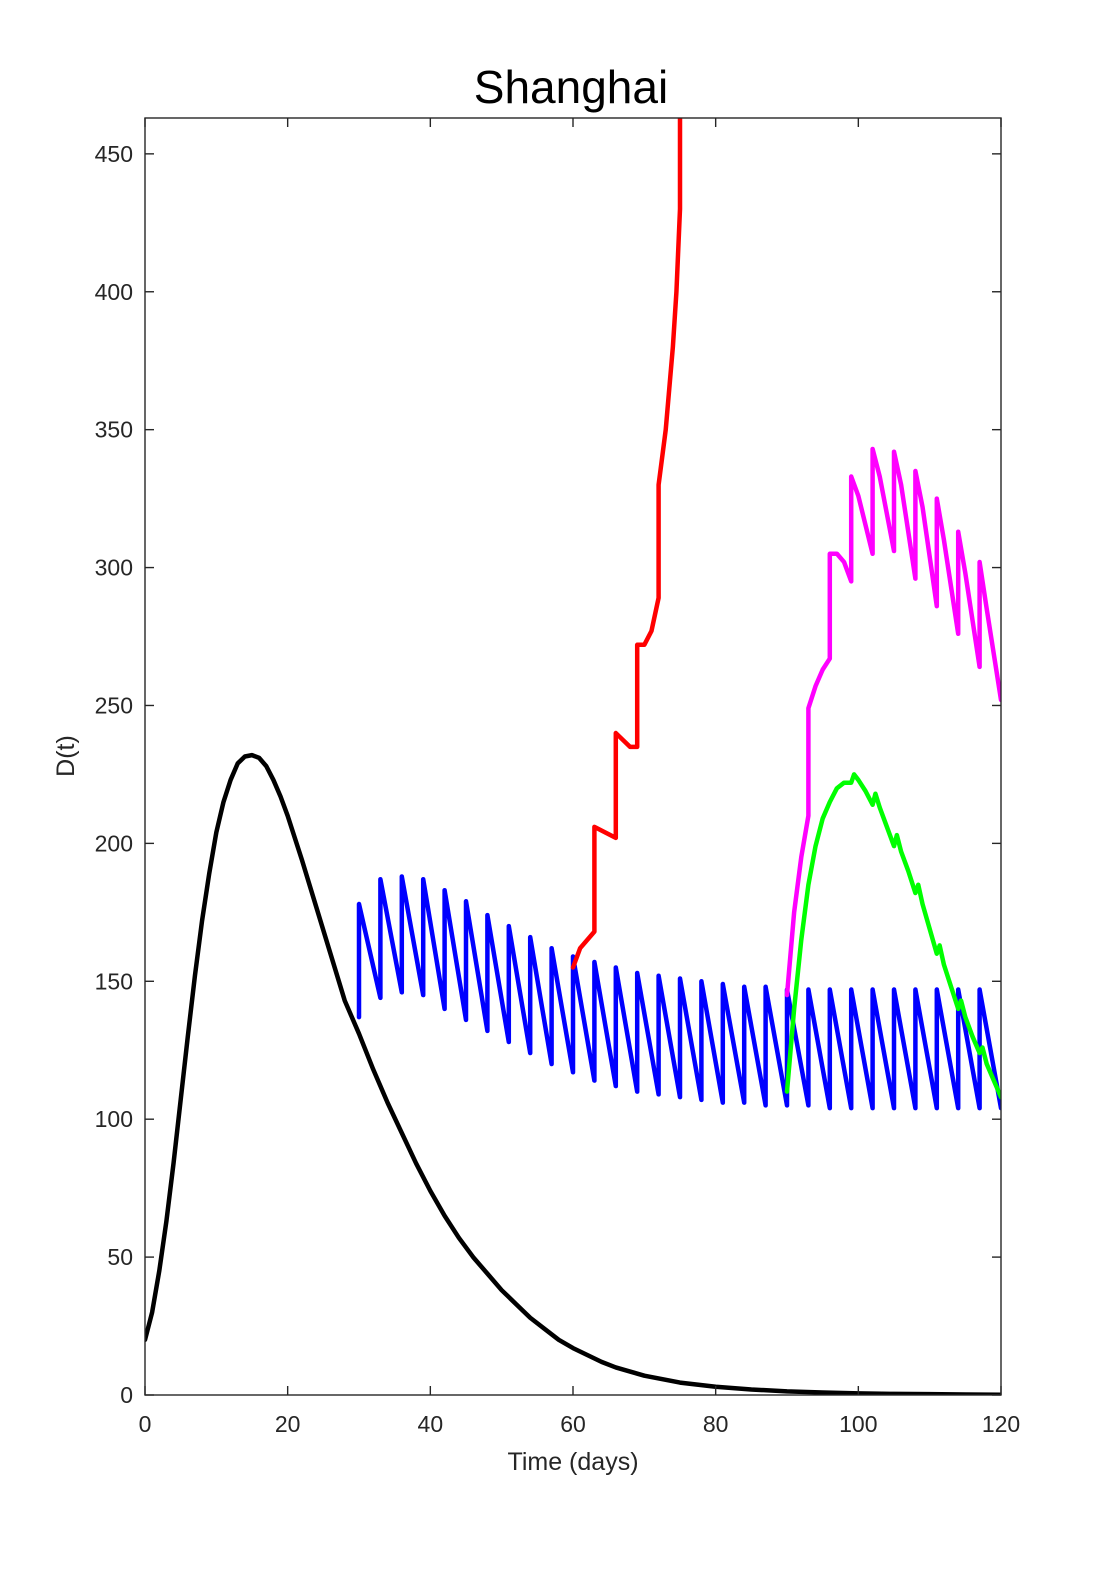 The height and width of the screenshot is (1589, 1120). I want to click on y-tick-label: 400, so click(114, 292).